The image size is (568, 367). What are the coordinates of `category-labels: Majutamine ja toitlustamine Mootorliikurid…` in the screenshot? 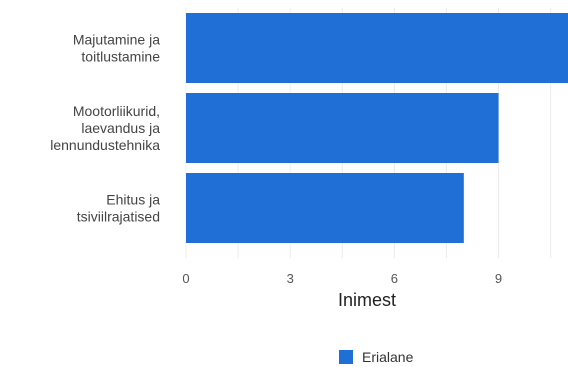 It's located at (105, 128).